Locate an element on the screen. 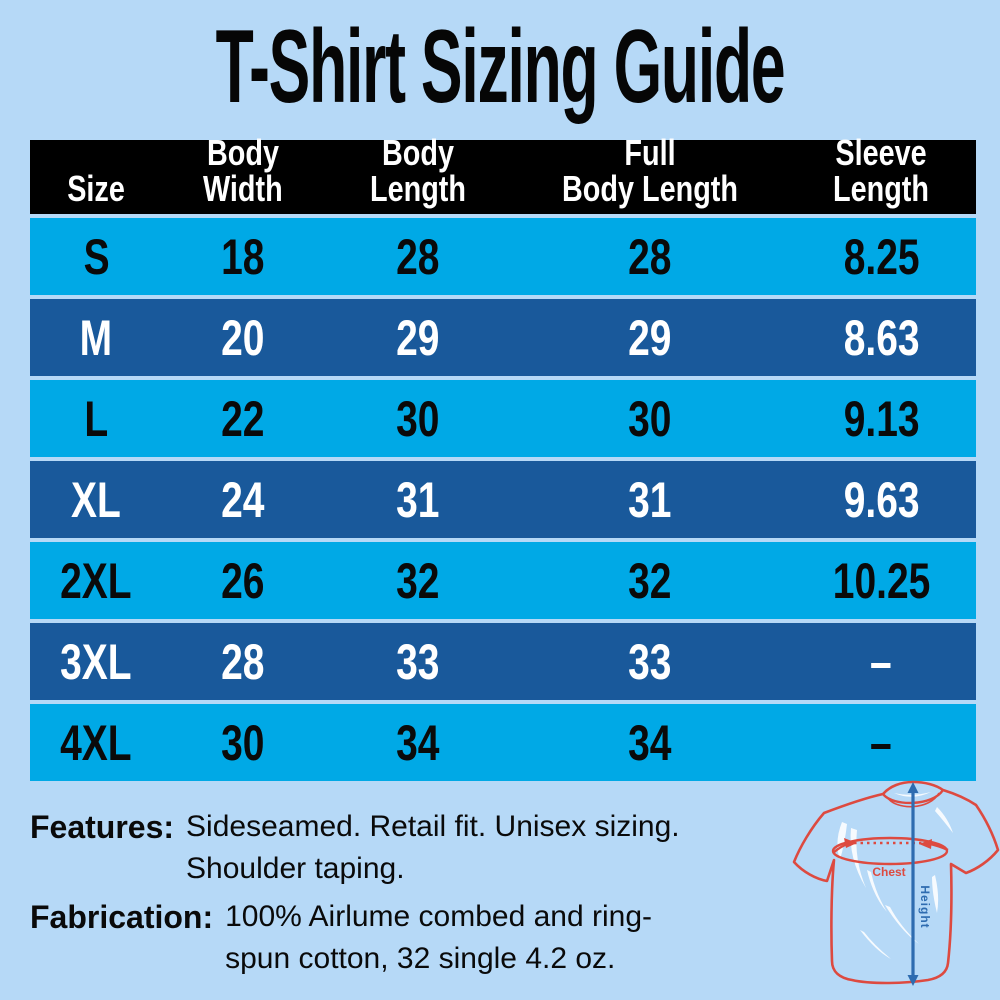  chest-arrow-right-icon is located at coordinates (939, 847).